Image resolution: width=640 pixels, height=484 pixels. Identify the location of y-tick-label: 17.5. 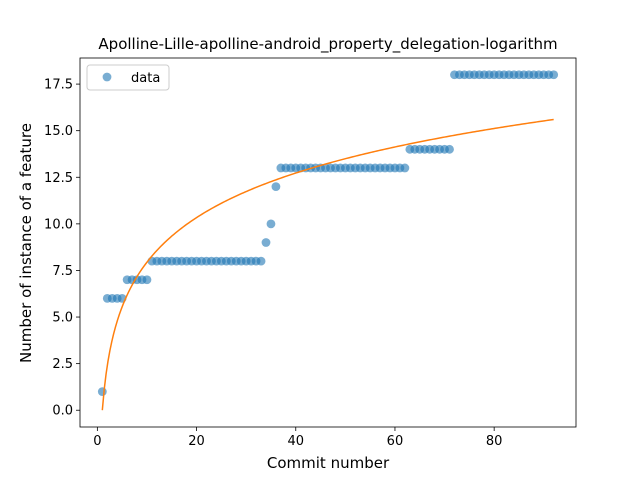
(58, 85).